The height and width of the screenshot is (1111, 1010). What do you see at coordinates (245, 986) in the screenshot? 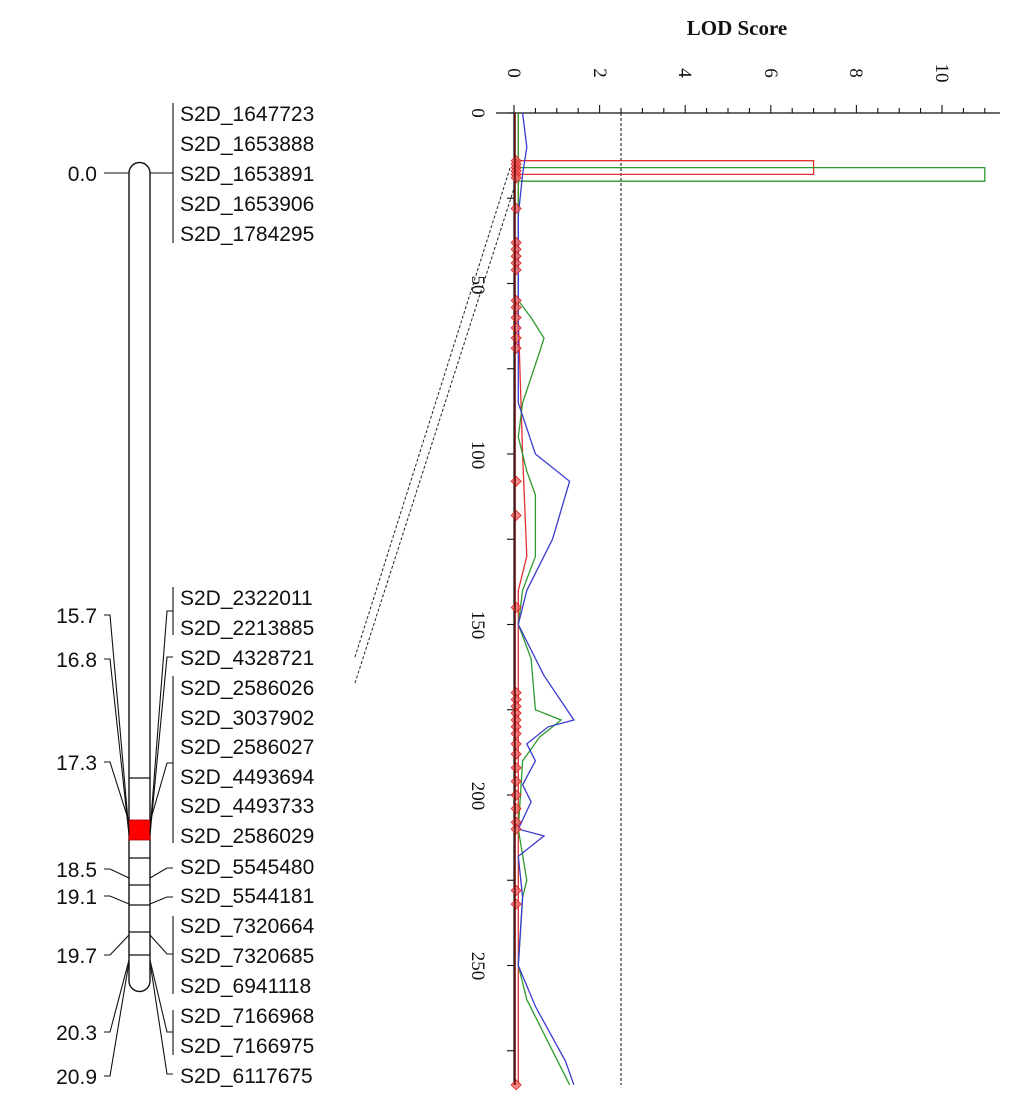
I see `marker-label: S2D_6941118` at bounding box center [245, 986].